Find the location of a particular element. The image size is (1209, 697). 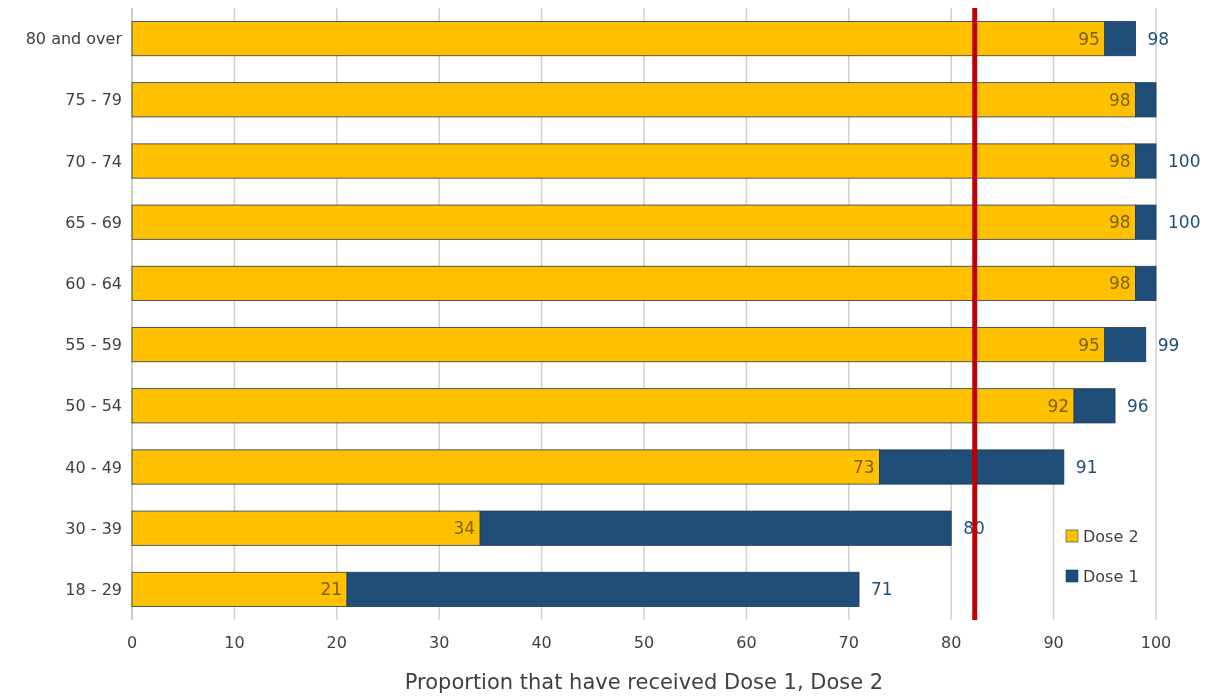

total-label: 91 is located at coordinates (1086, 466).